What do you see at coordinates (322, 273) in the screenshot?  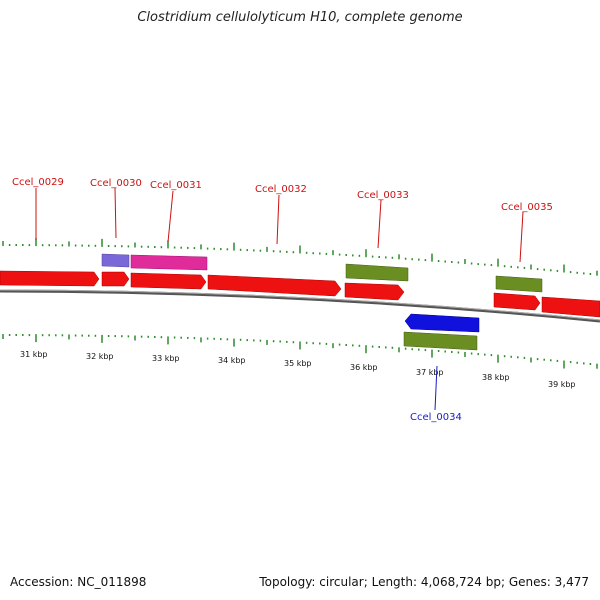 I see `feature-track-upper` at bounding box center [322, 273].